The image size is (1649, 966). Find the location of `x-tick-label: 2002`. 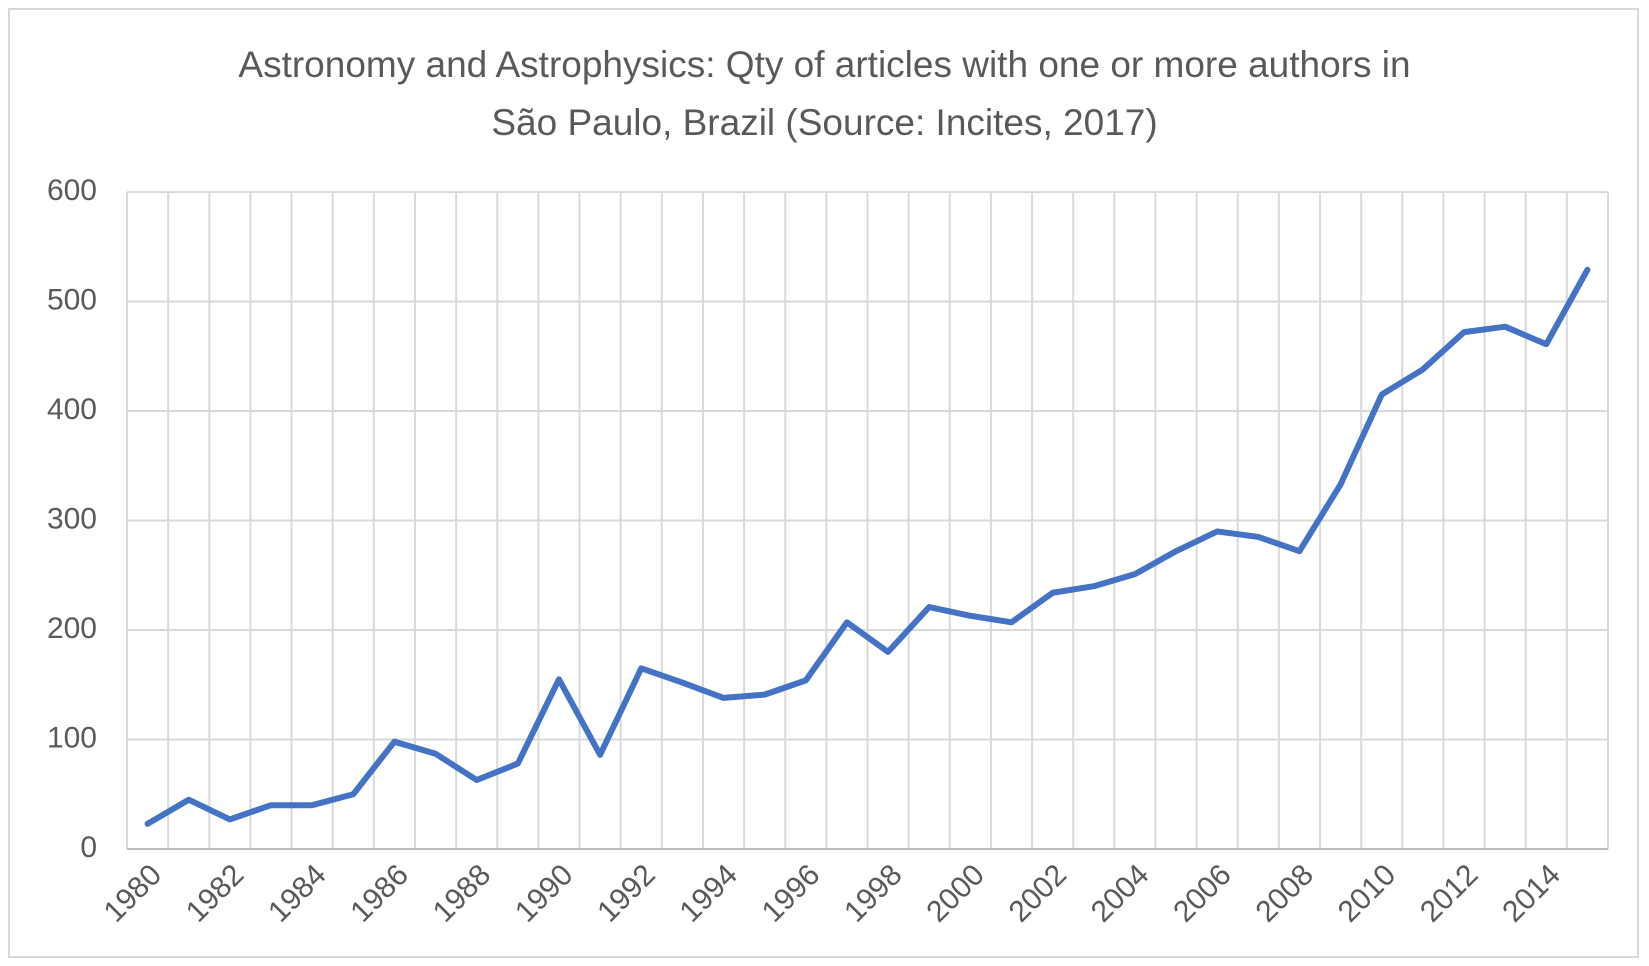

x-tick-label: 2002 is located at coordinates (1038, 893).